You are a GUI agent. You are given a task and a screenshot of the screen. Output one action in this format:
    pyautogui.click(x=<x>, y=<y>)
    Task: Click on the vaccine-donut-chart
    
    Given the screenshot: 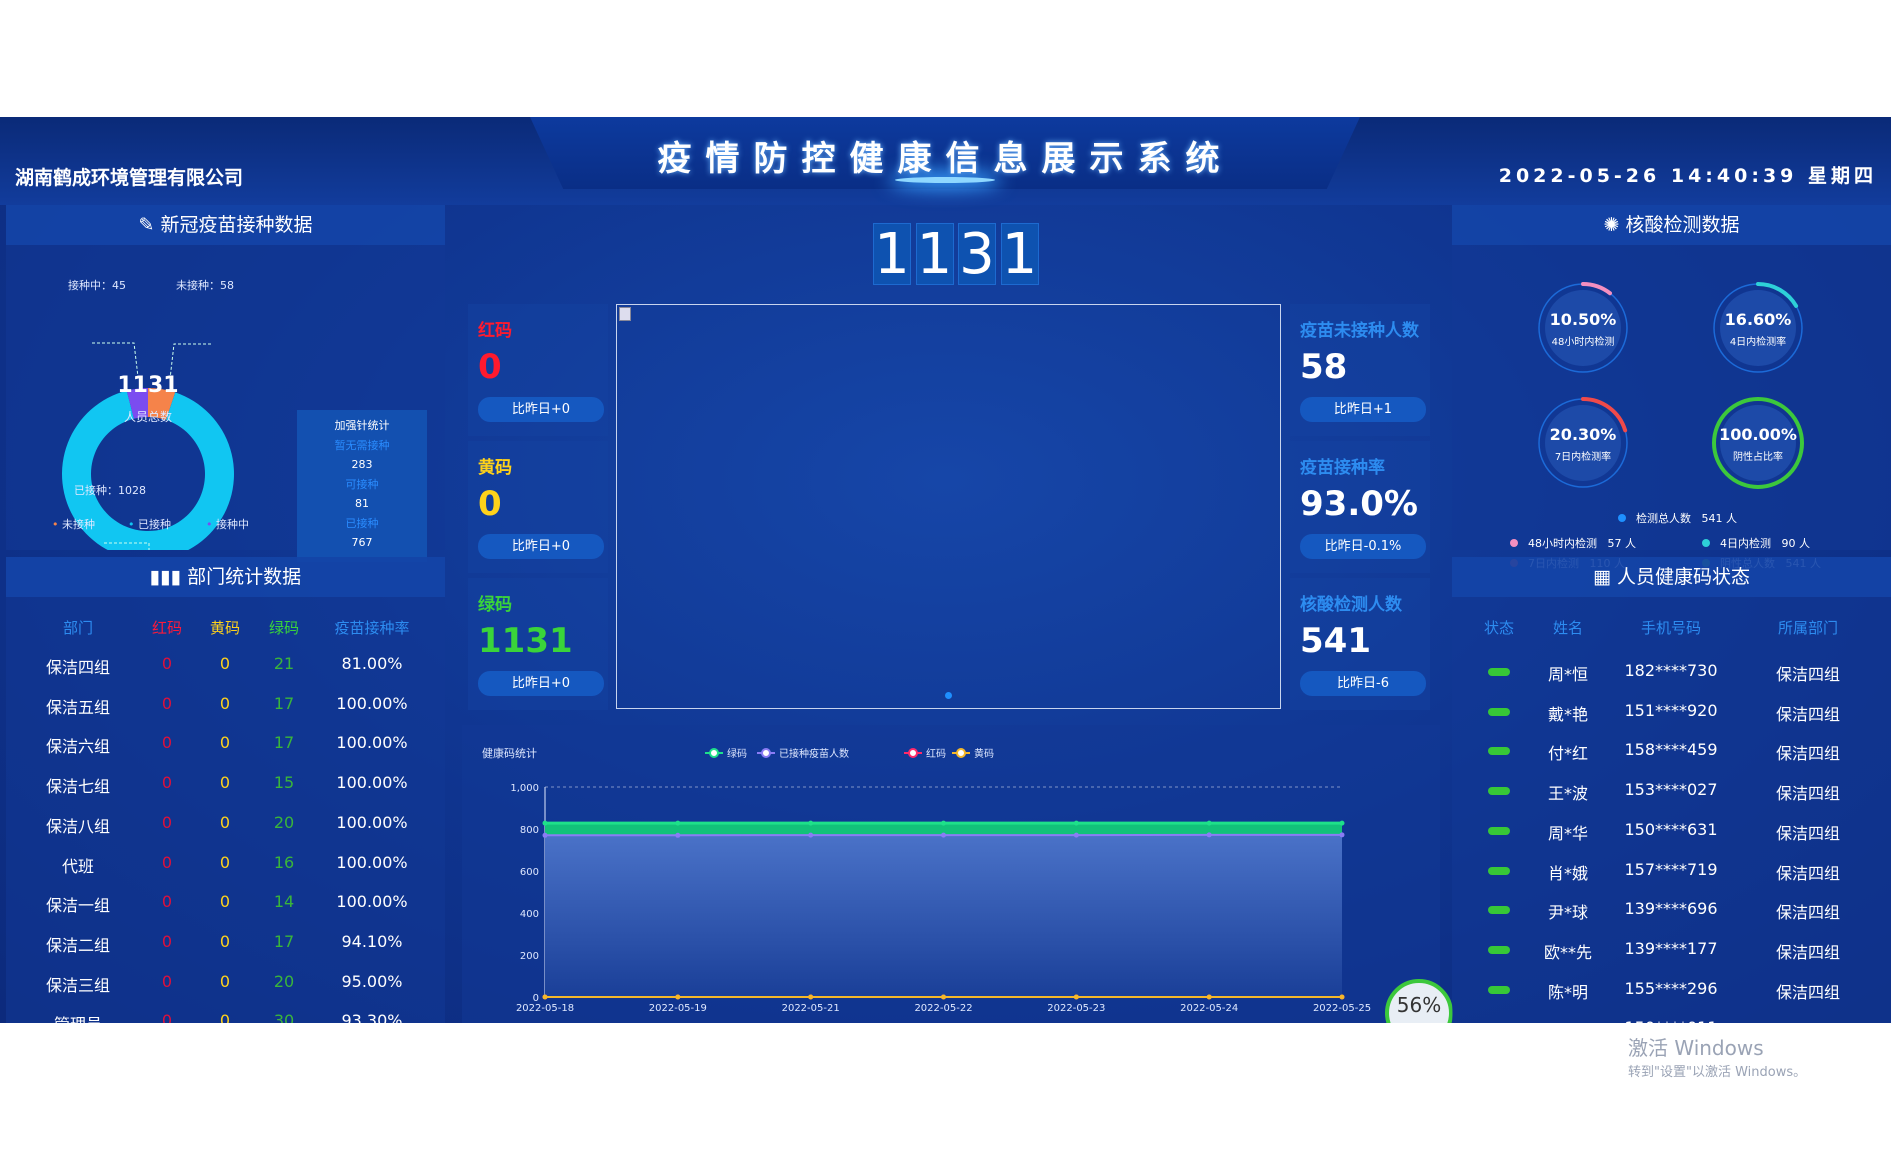 What is the action you would take?
    pyautogui.click(x=148, y=446)
    